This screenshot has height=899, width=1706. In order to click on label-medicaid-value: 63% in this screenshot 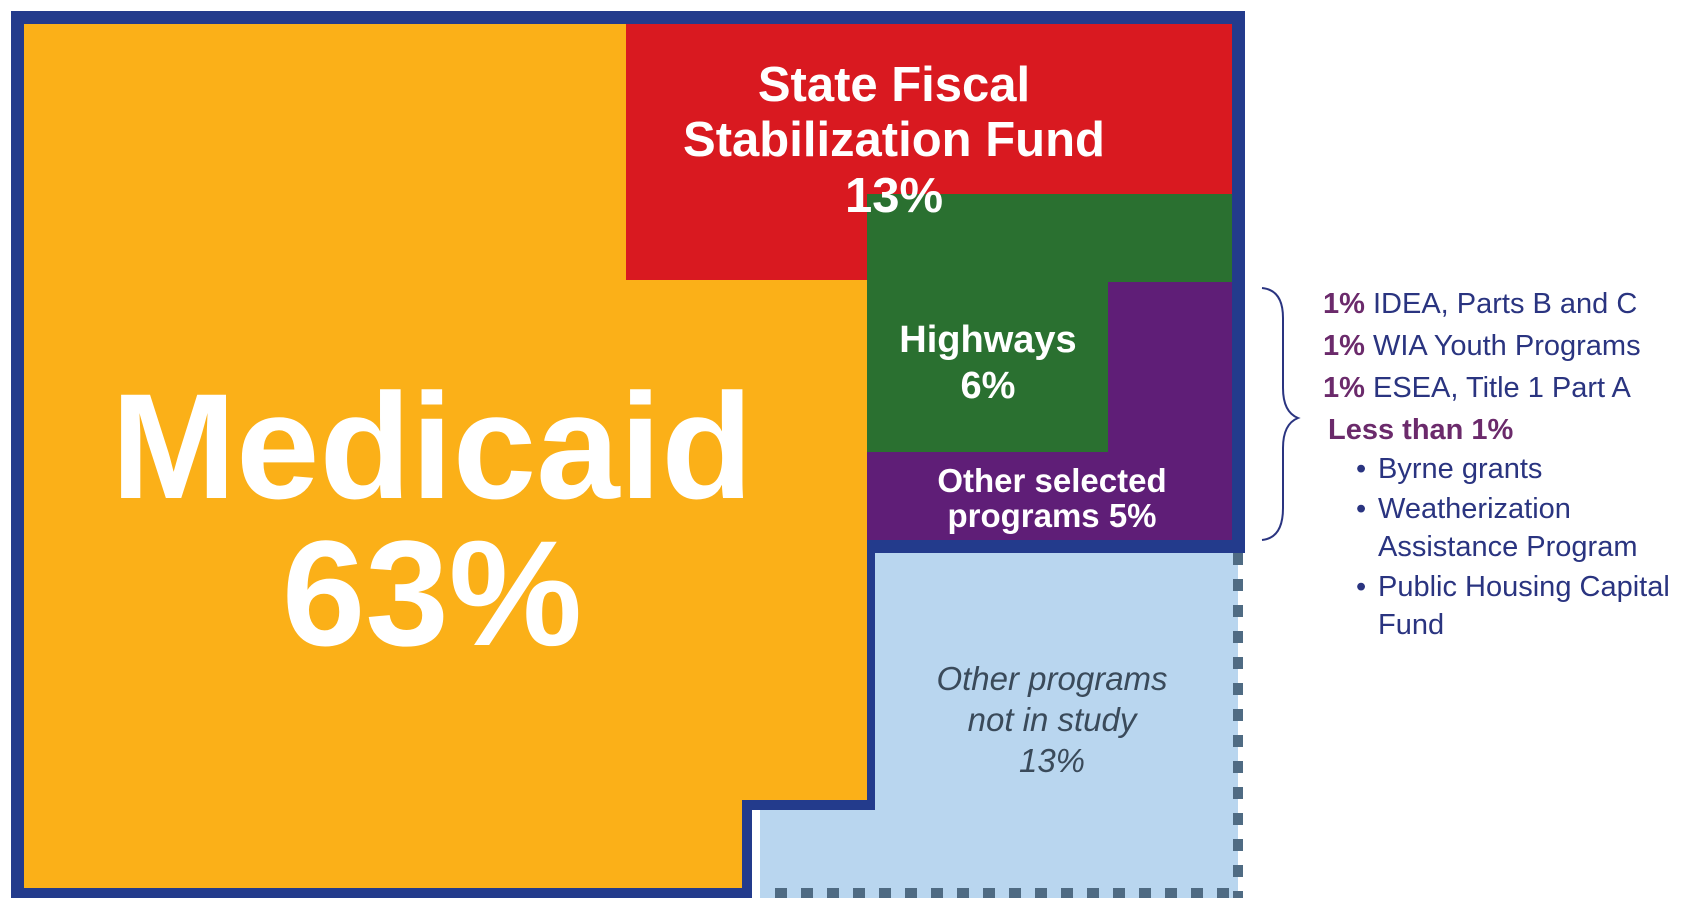, I will do `click(432, 593)`.